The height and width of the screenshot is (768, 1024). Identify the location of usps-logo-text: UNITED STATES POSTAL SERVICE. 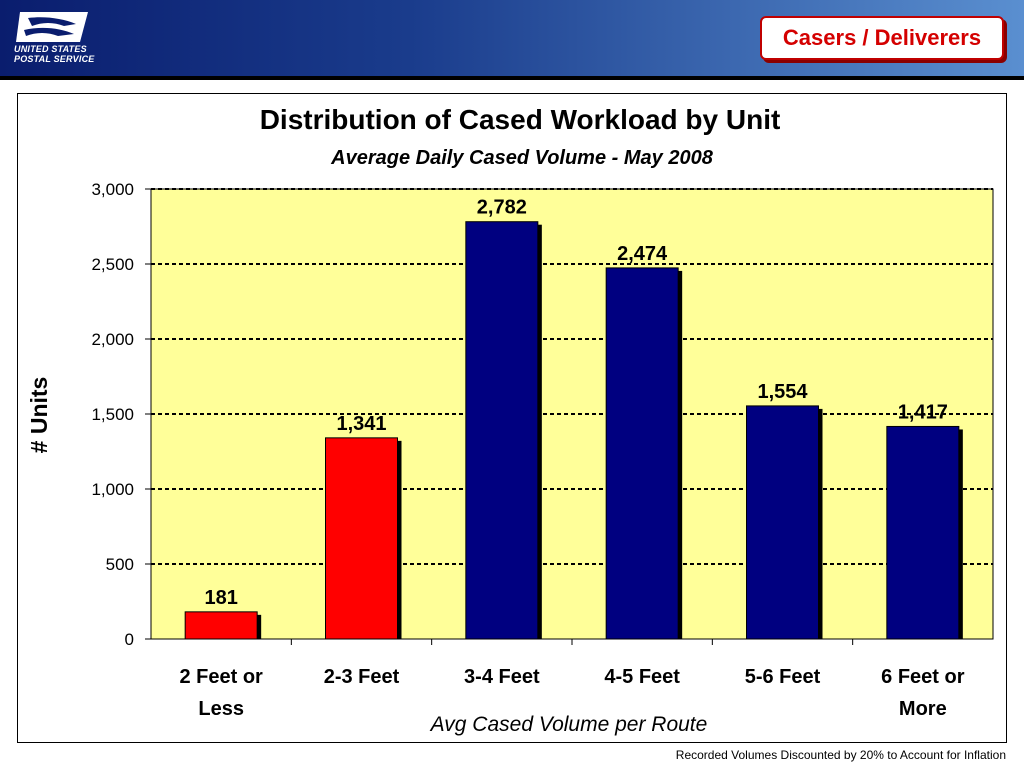
(54, 54).